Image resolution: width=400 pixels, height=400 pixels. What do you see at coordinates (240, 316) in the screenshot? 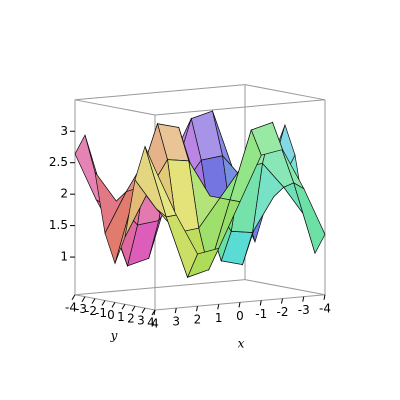
I see `x-tick-label: 0` at bounding box center [240, 316].